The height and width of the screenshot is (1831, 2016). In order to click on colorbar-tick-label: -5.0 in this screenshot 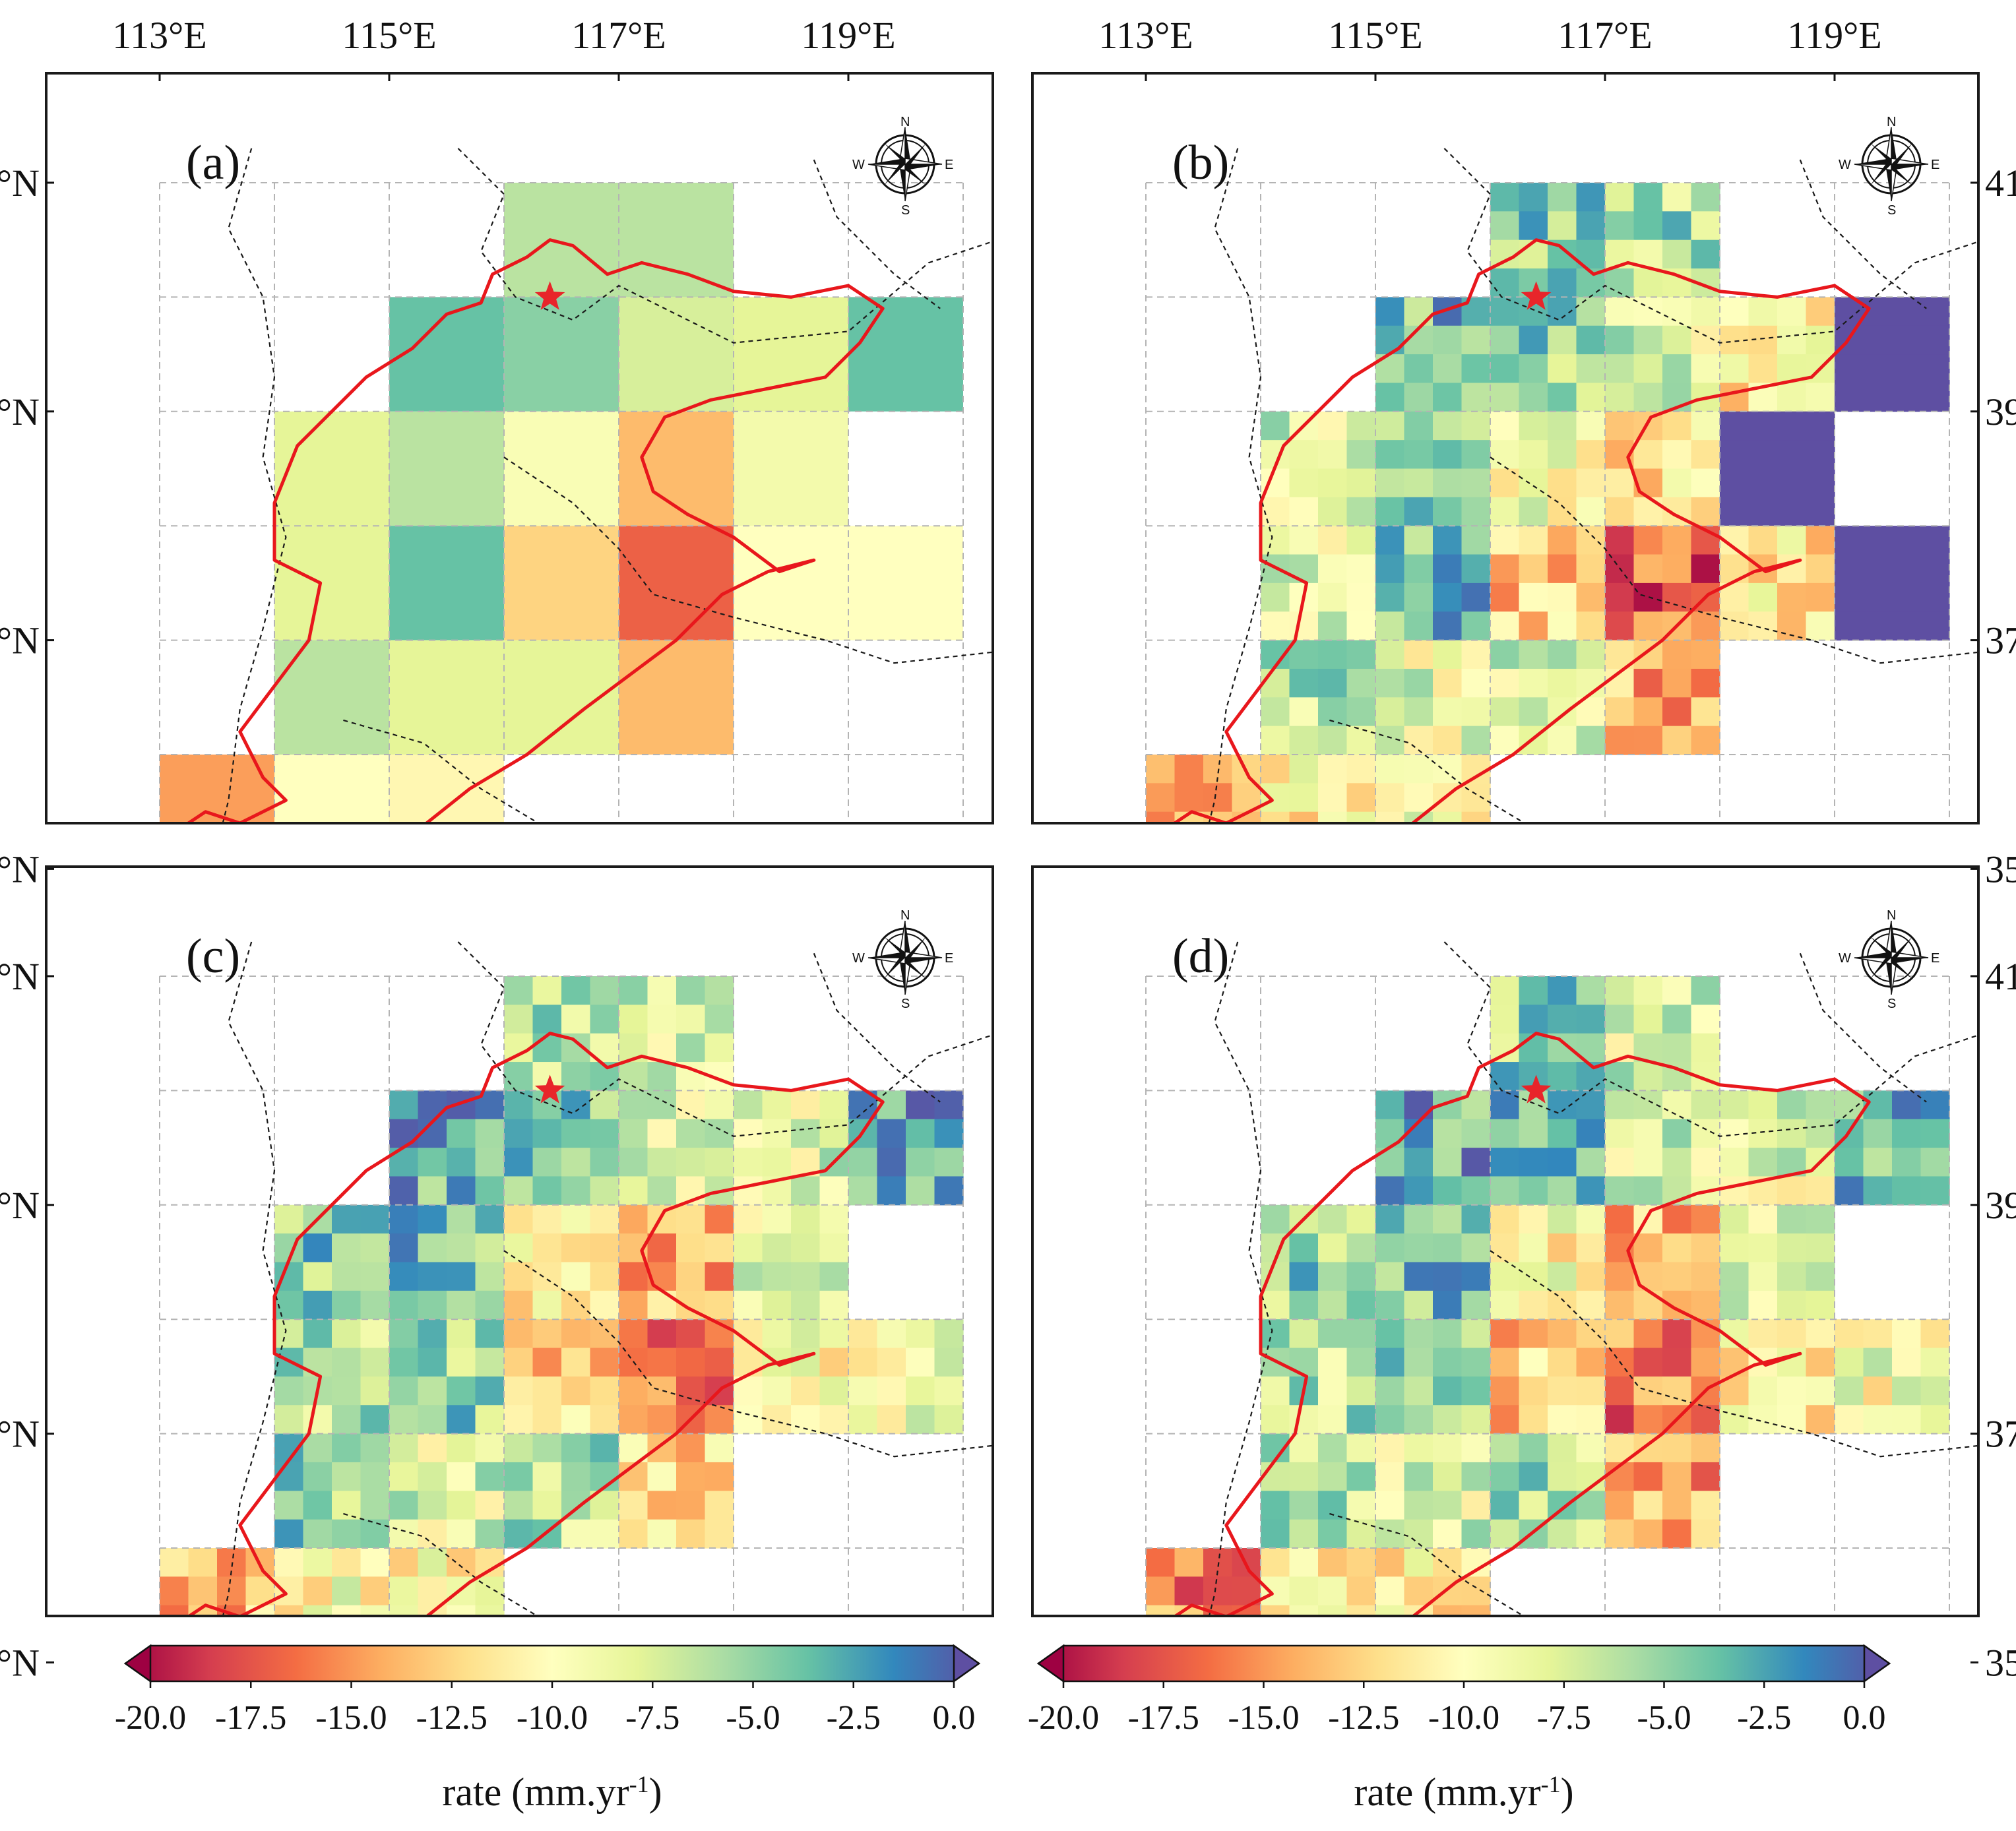, I will do `click(1664, 1718)`.